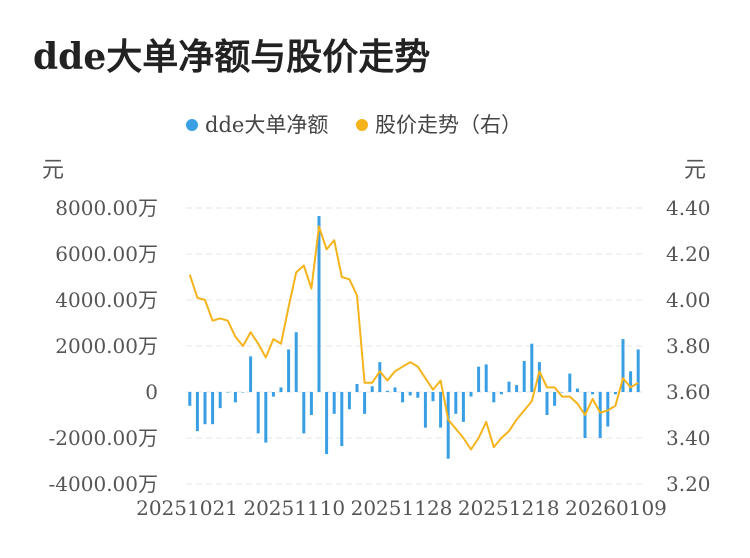 The height and width of the screenshot is (558, 750). I want to click on x-tick-label: 20251021, so click(187, 508).